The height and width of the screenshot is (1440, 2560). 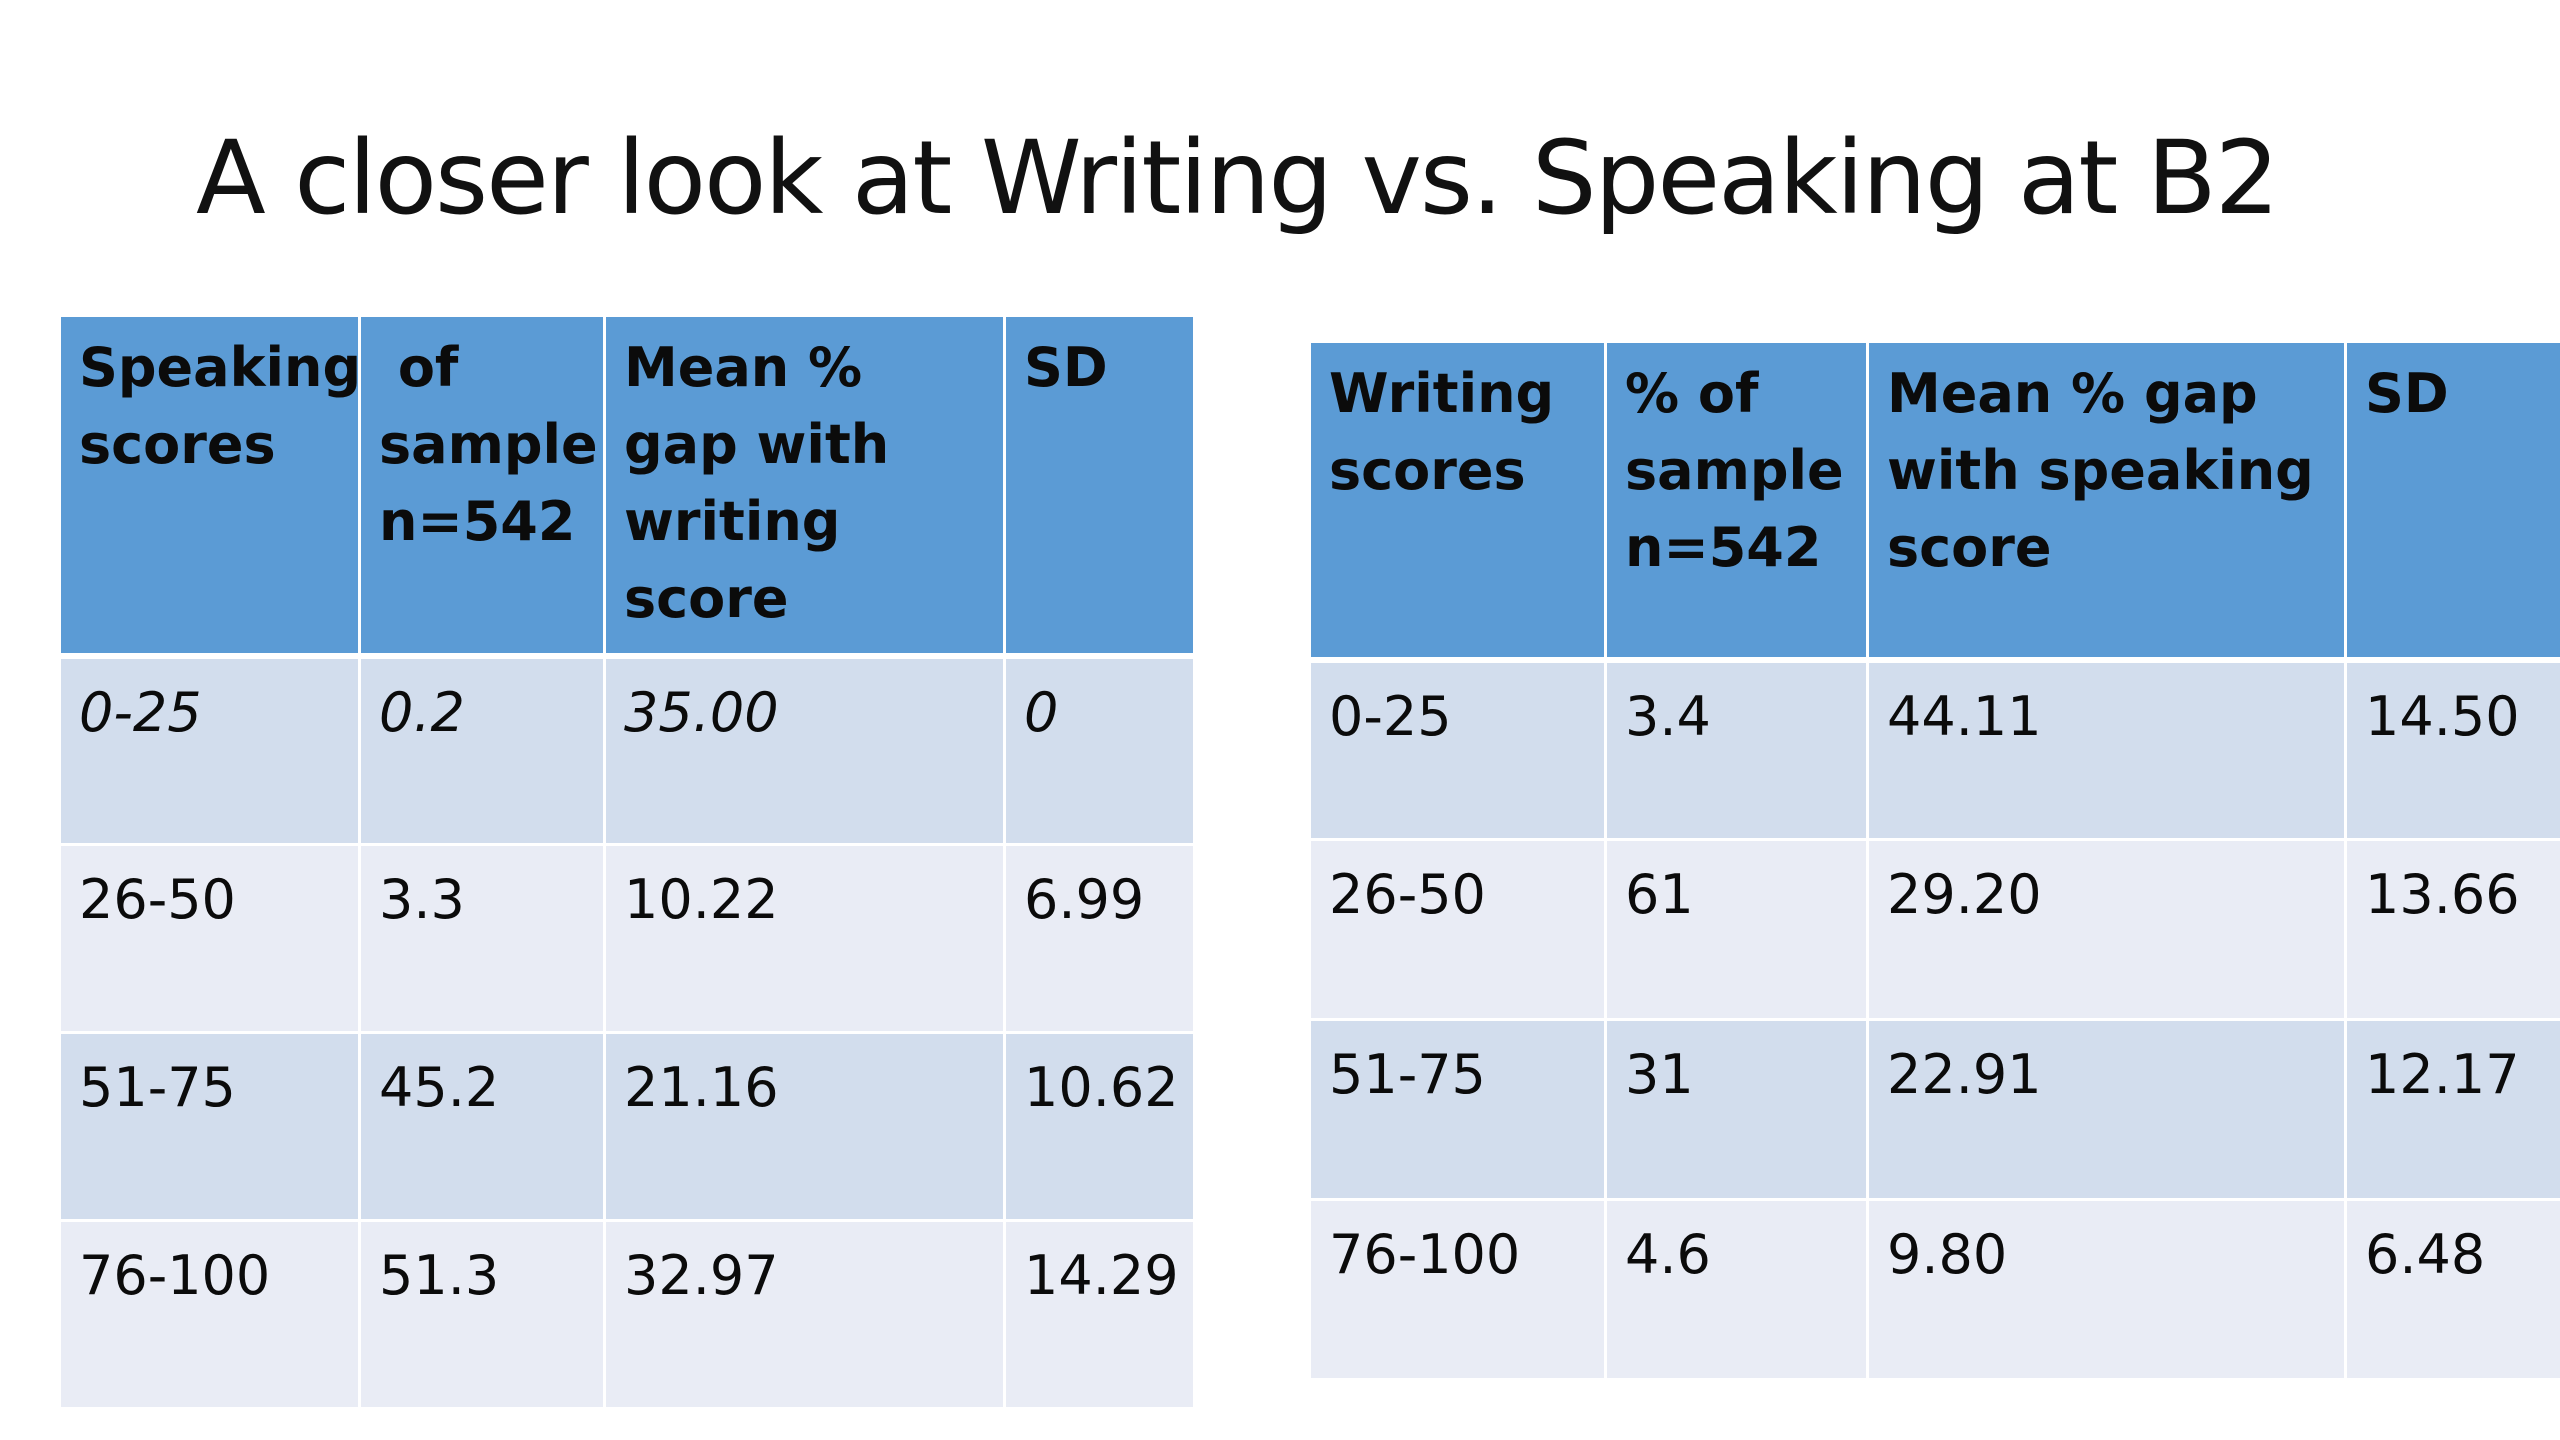 What do you see at coordinates (209, 486) in the screenshot?
I see `header-speaking-scores: Speaking scores` at bounding box center [209, 486].